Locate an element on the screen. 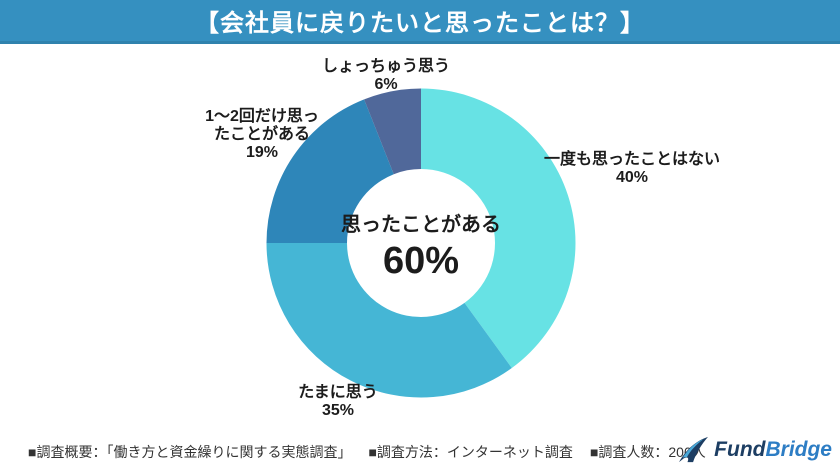  slice-label-pct: 35% is located at coordinates (338, 410).